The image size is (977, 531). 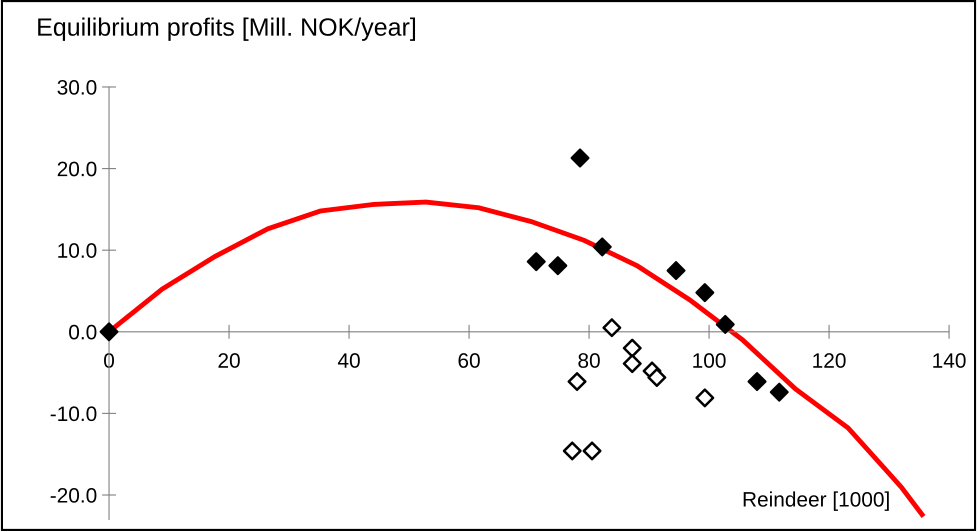 What do you see at coordinates (73, 414) in the screenshot?
I see `y-tick-label: -10.0` at bounding box center [73, 414].